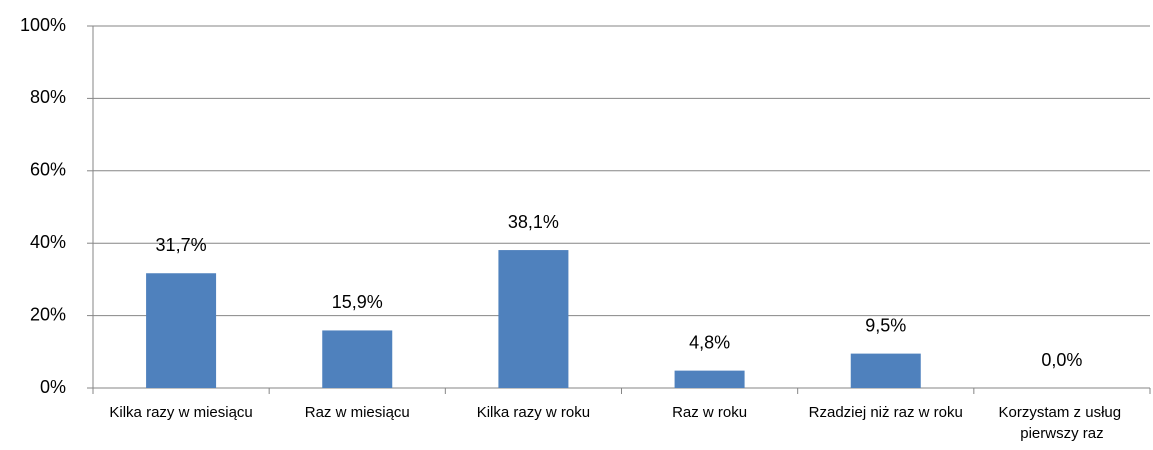 This screenshot has height=450, width=1153. Describe the element at coordinates (180, 412) in the screenshot. I see `x-tick-label: Kilka razy w miesiącu` at that location.